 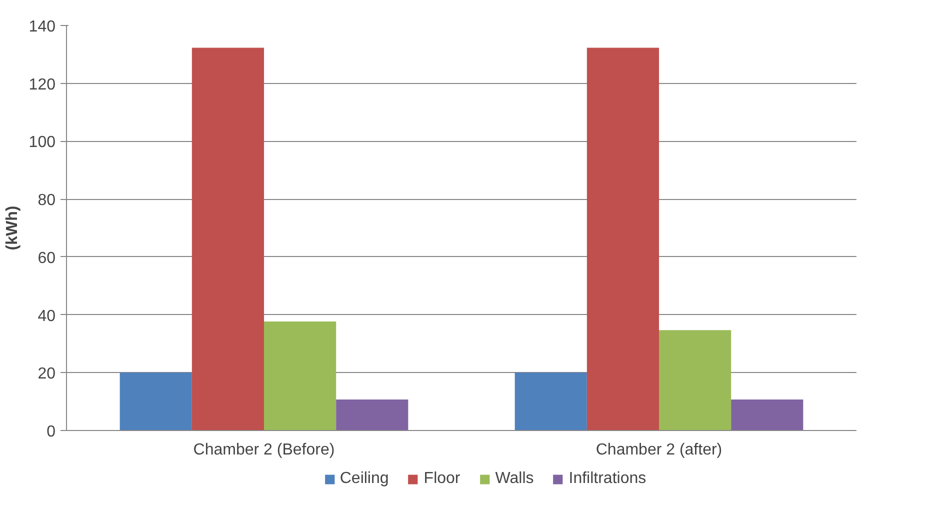 I want to click on y-axis-title: (kWh), so click(x=12, y=228).